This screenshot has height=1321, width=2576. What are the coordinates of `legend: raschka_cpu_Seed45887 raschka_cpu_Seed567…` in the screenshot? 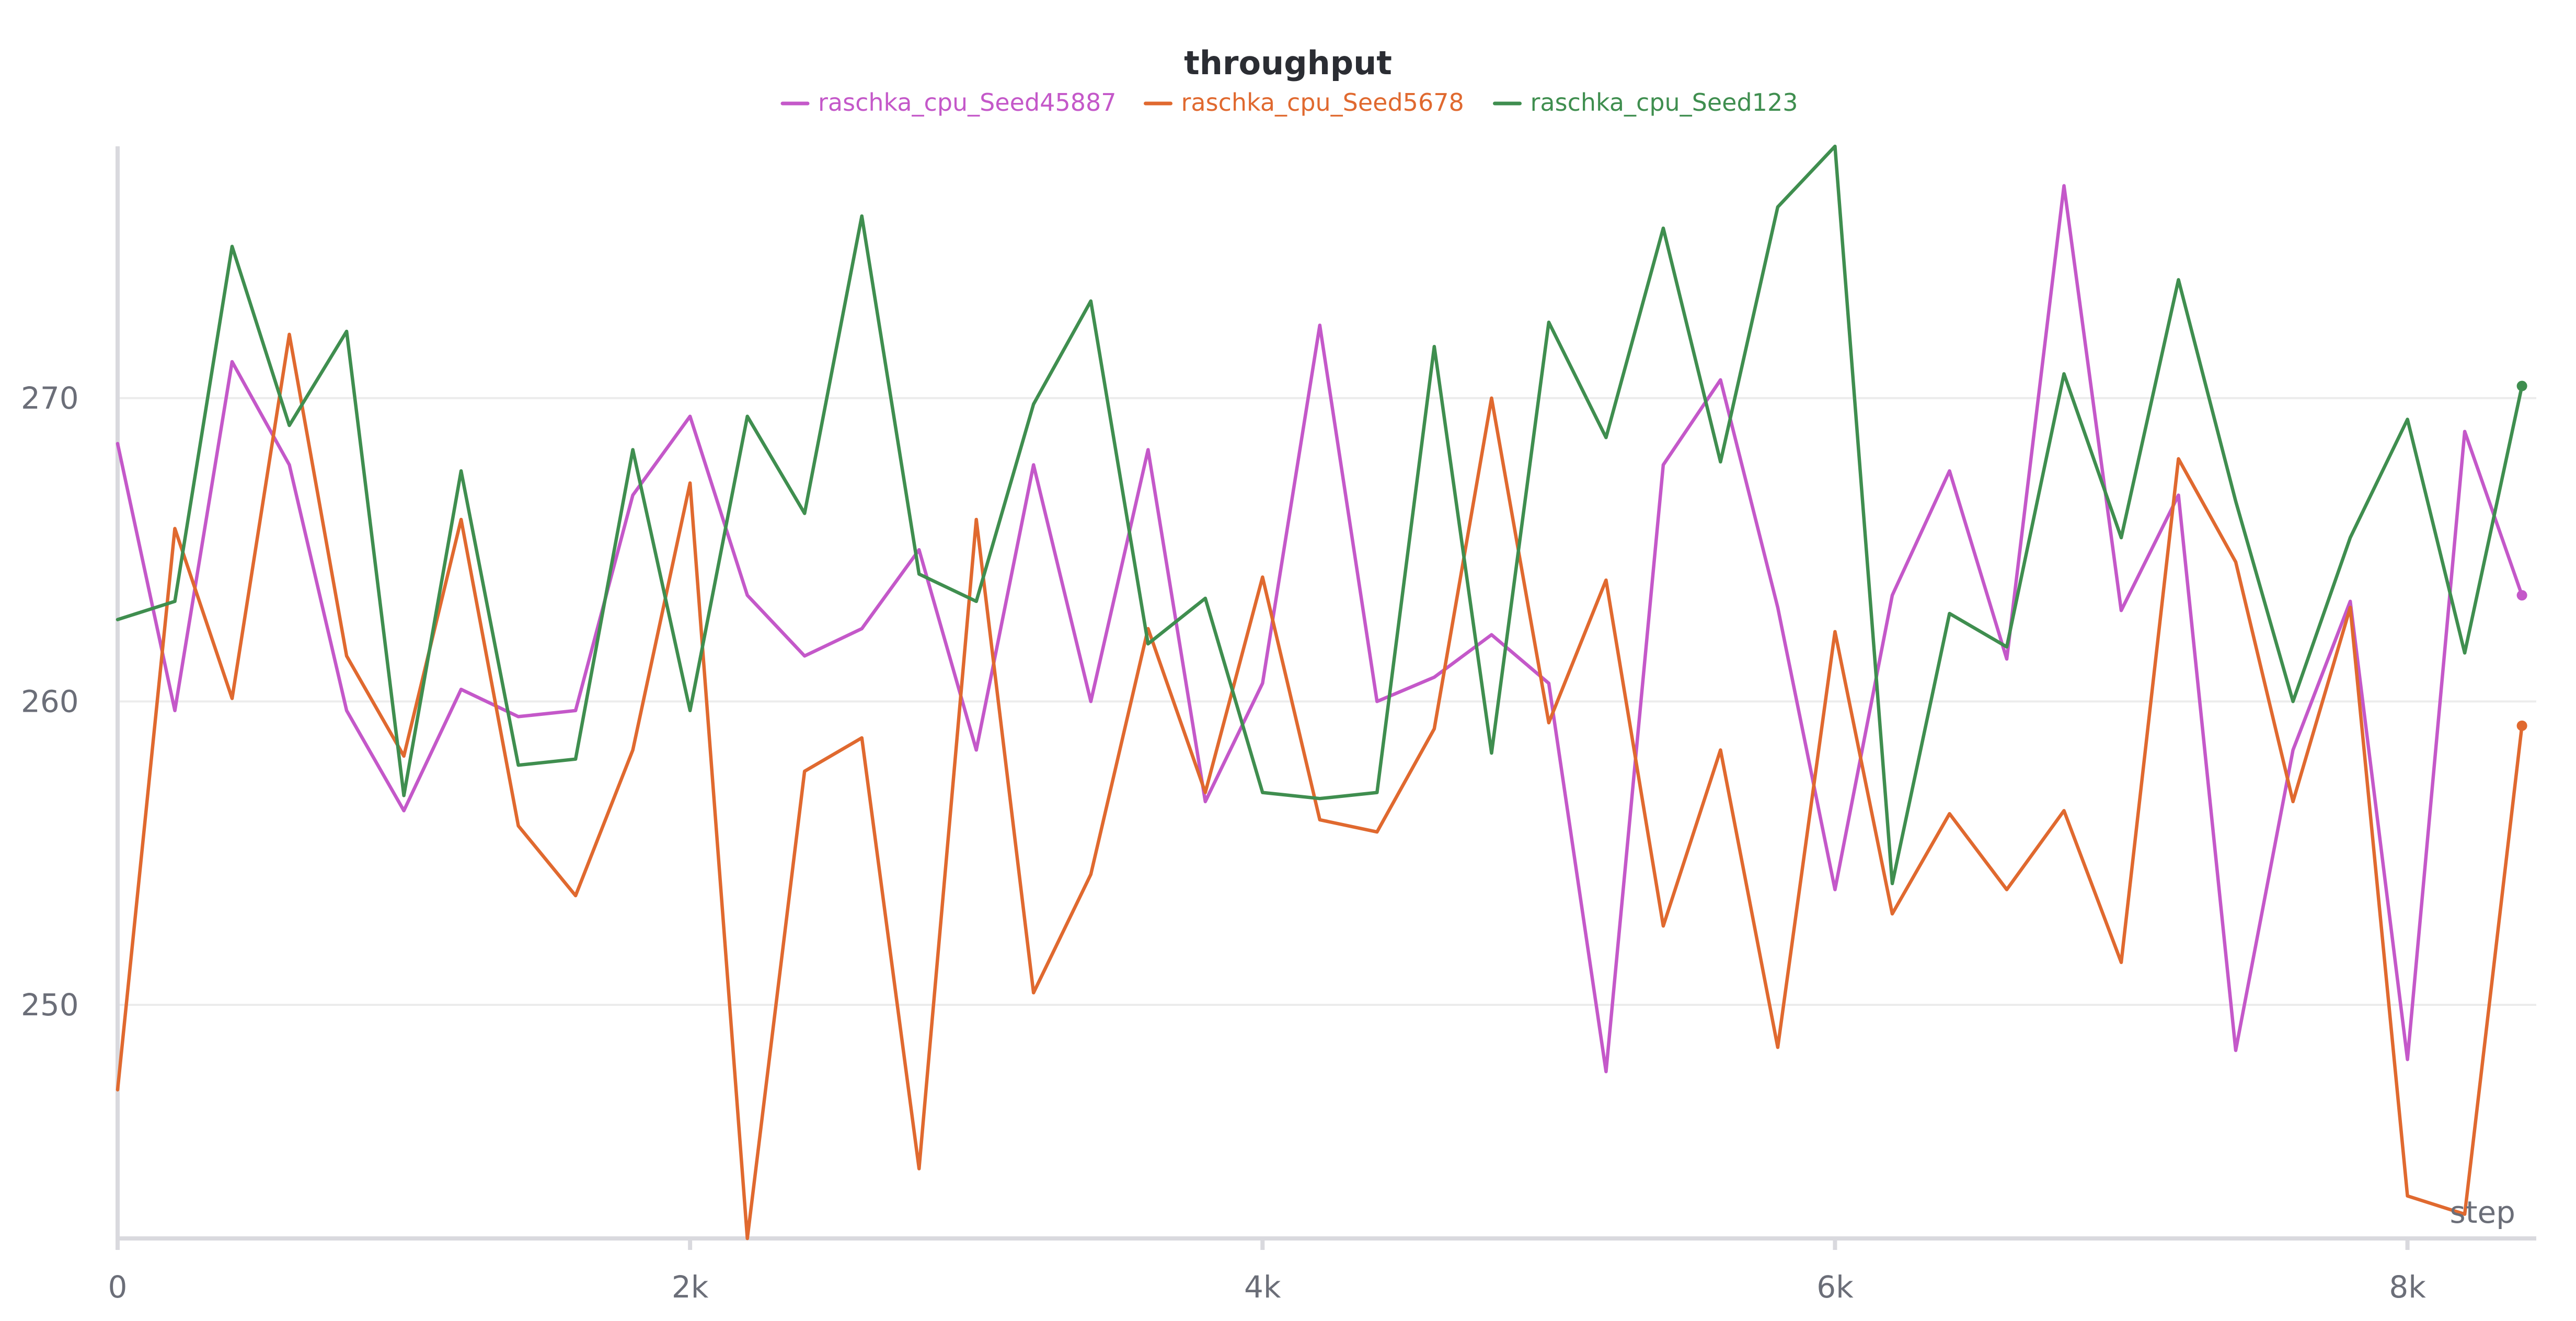 It's located at (1289, 102).